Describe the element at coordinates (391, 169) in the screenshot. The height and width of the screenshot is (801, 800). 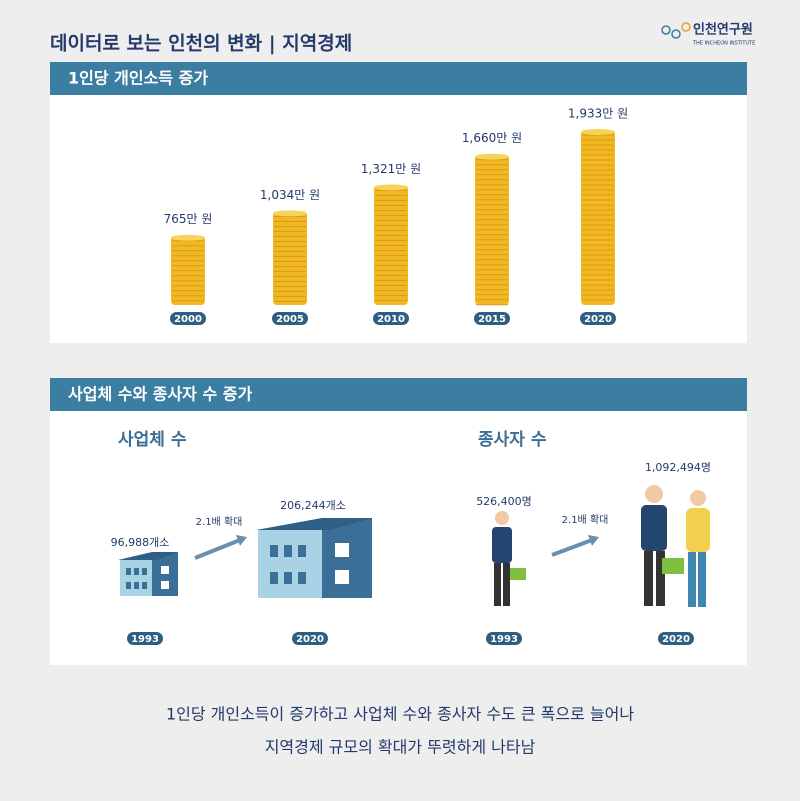
I see `value-label: 1,321만 원` at that location.